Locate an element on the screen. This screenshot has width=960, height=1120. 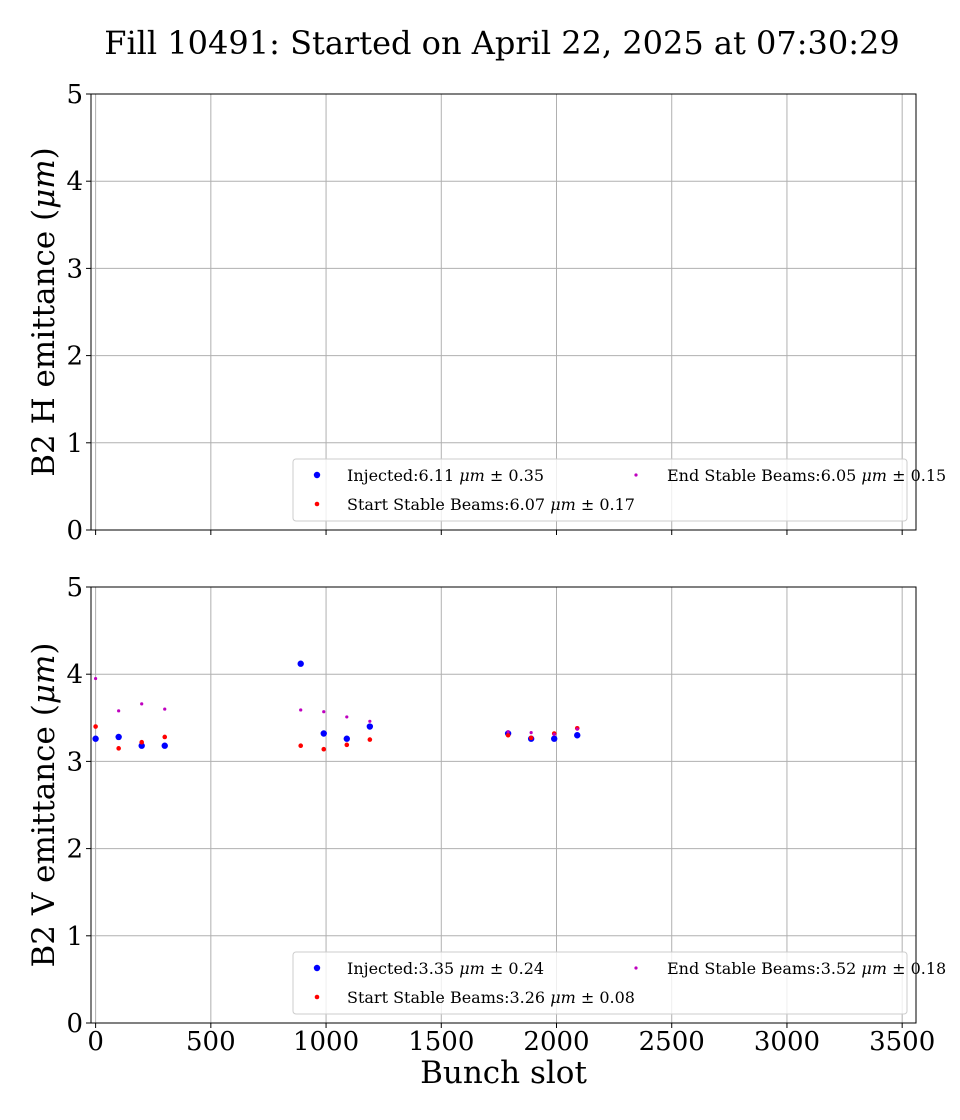
x-tick-label: 1500 is located at coordinates (441, 1042).